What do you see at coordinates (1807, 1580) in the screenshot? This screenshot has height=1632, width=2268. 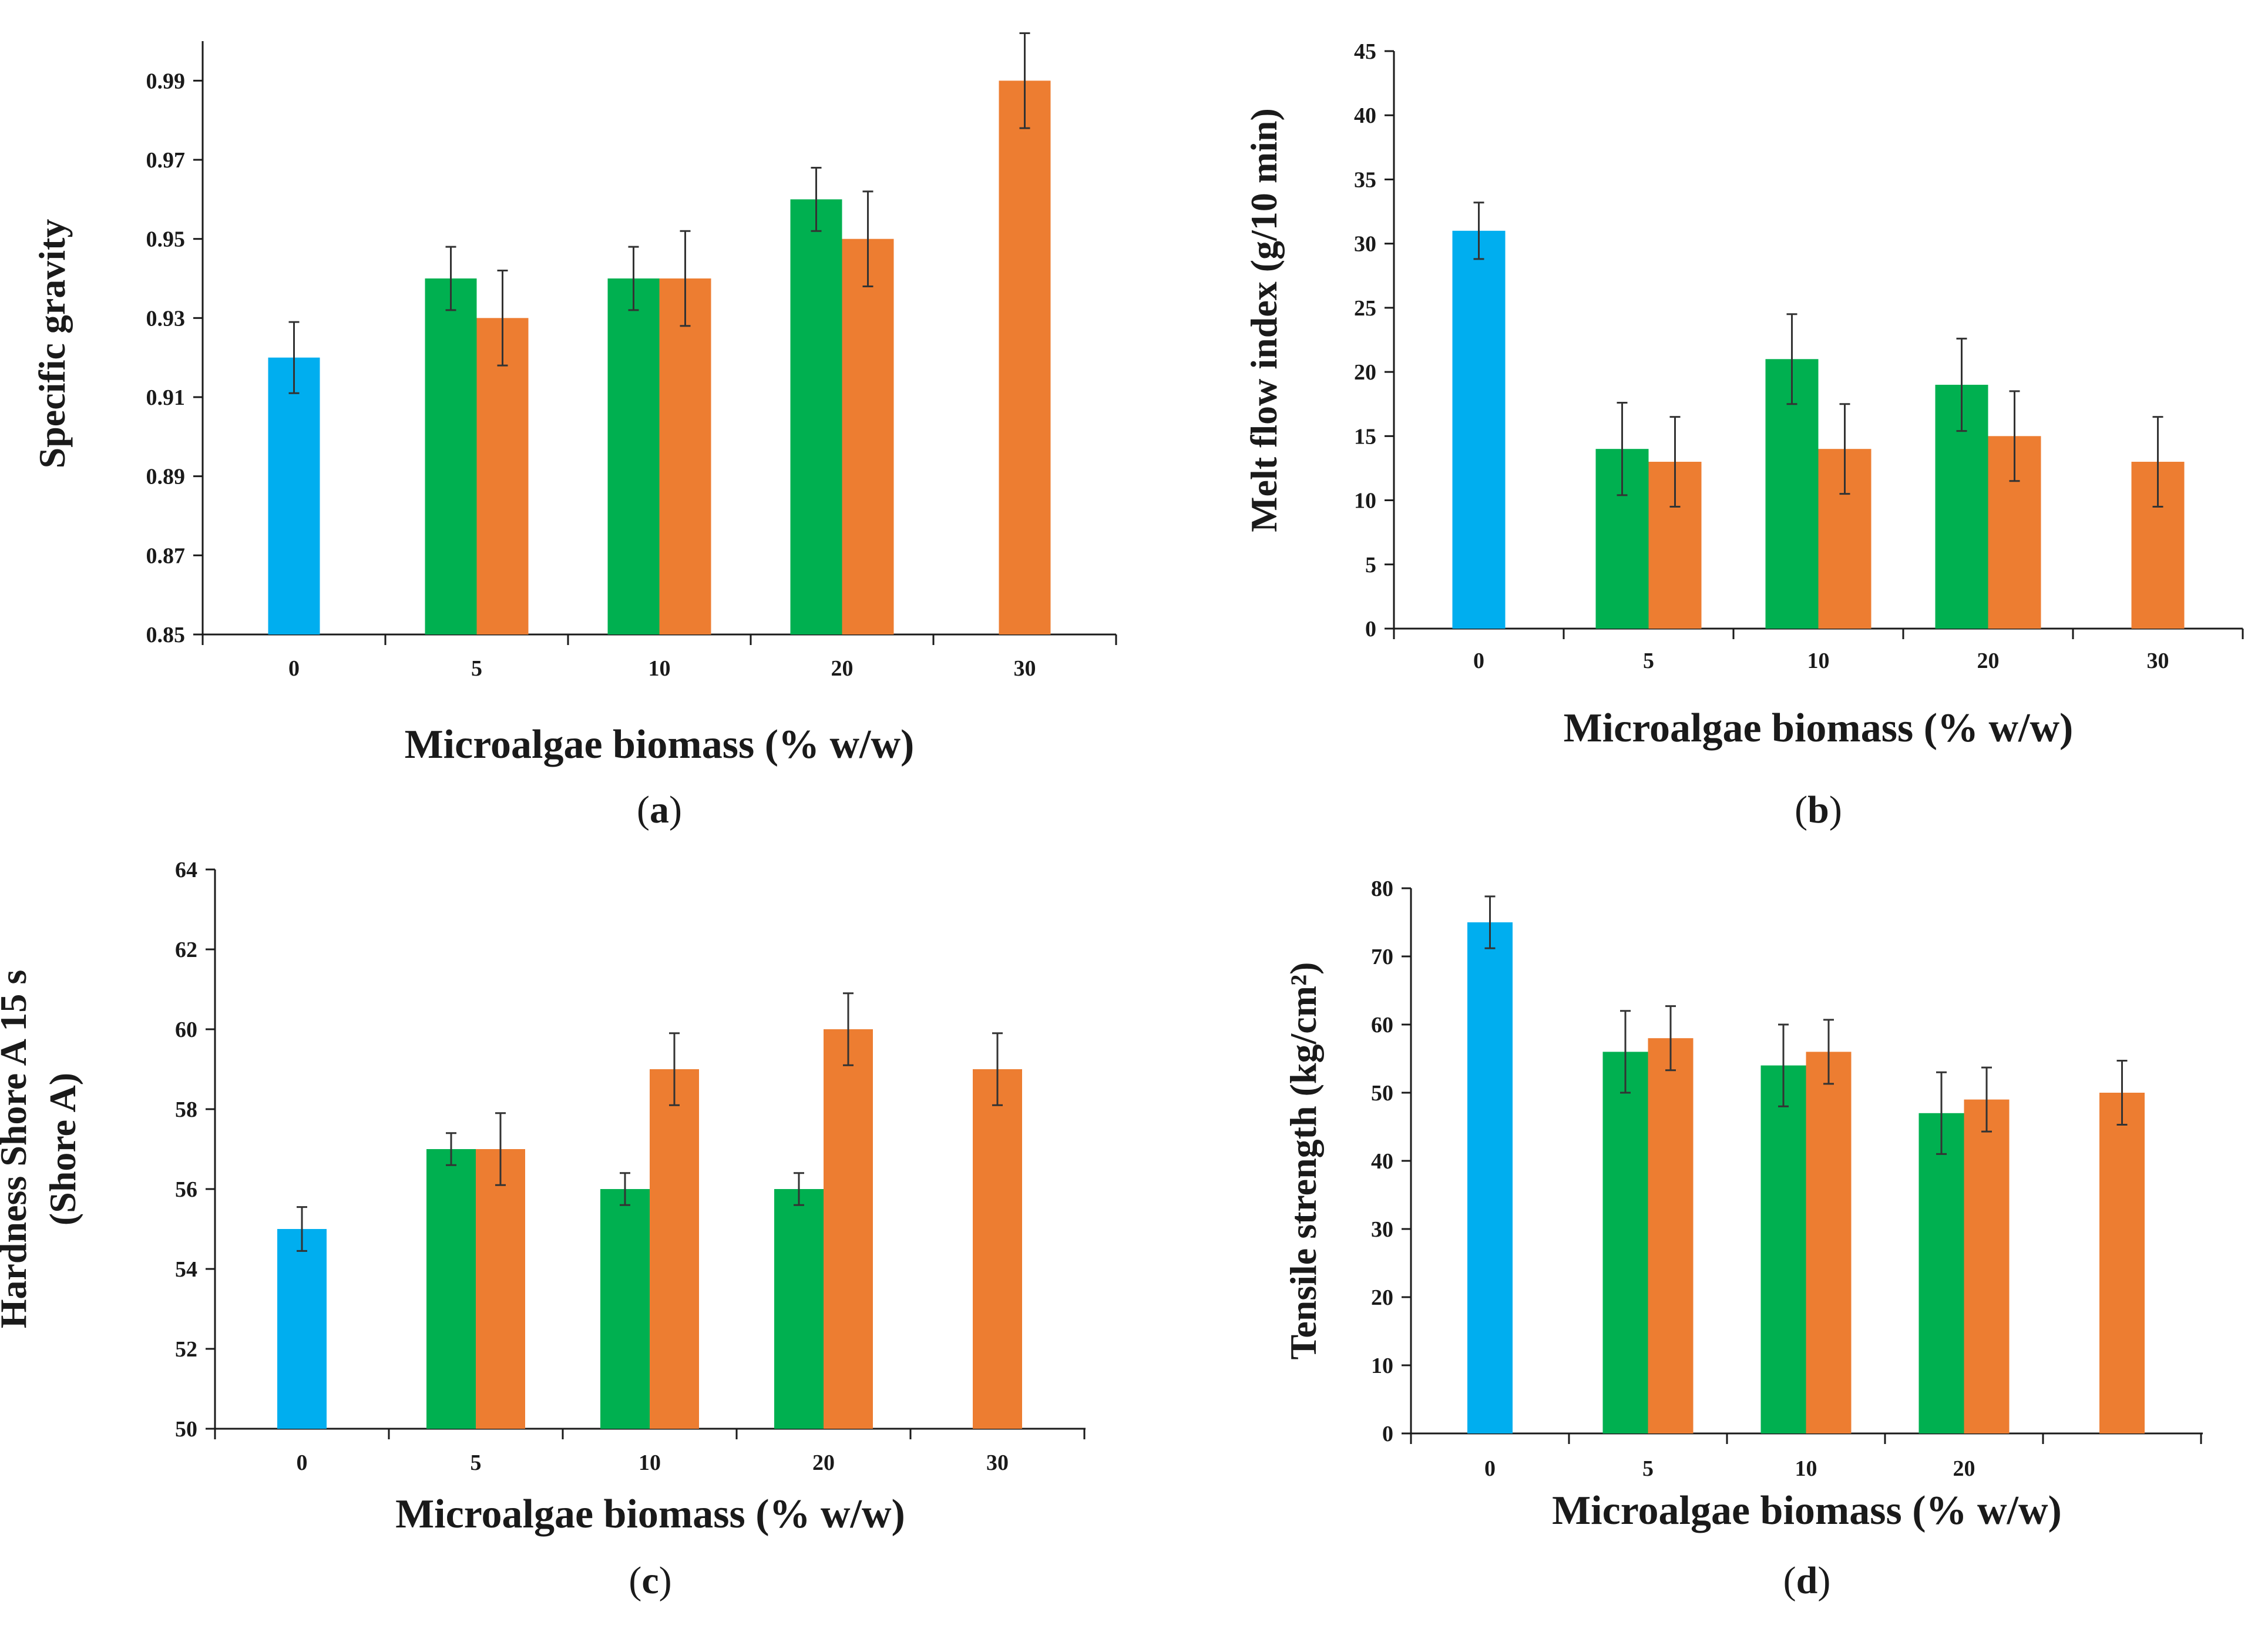 I see `panel-label: (d)` at bounding box center [1807, 1580].